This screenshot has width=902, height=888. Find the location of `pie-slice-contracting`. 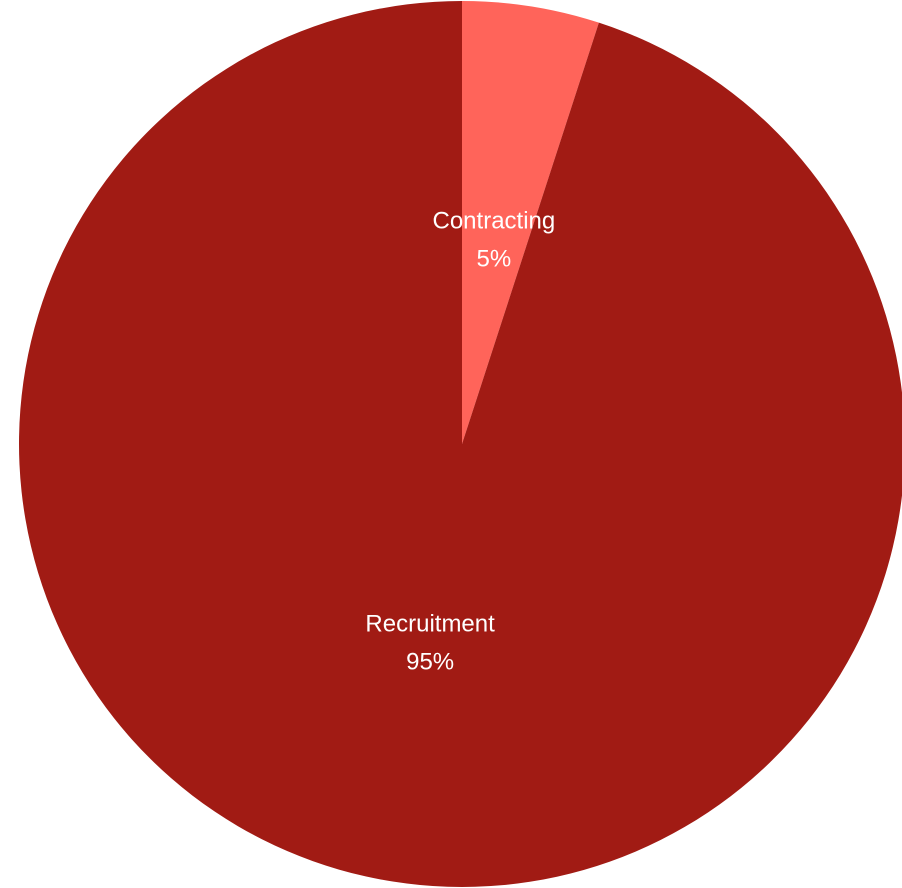

pie-slice-contracting is located at coordinates (530, 222).